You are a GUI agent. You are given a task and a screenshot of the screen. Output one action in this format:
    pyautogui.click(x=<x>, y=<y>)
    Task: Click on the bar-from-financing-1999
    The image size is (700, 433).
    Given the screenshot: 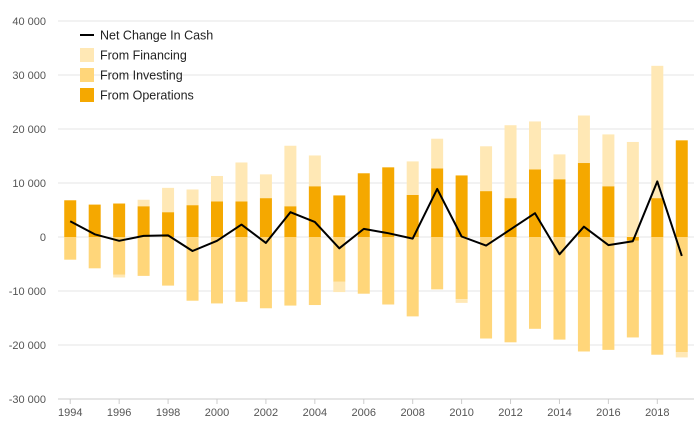 What is the action you would take?
    pyautogui.click(x=192, y=197)
    